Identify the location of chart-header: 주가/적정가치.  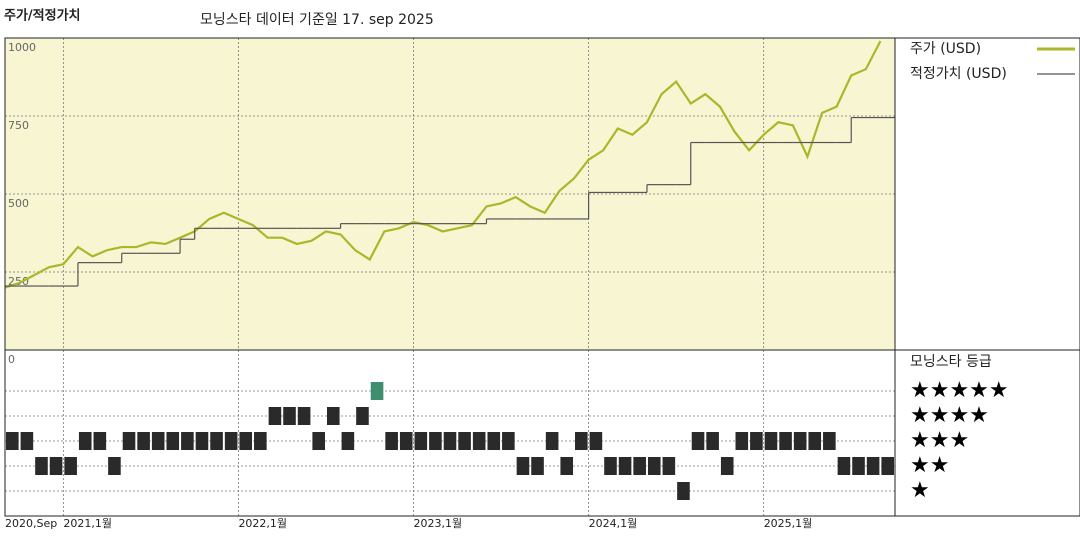
(42, 16).